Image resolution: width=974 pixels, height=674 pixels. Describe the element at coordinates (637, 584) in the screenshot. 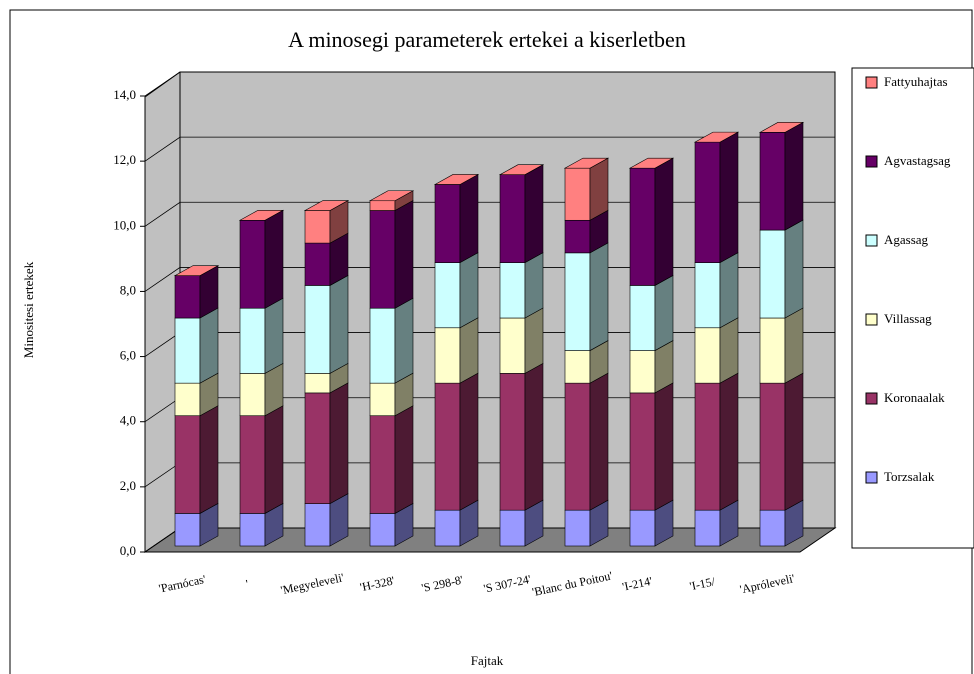

I see `x-tick-label: 'I-214'` at that location.